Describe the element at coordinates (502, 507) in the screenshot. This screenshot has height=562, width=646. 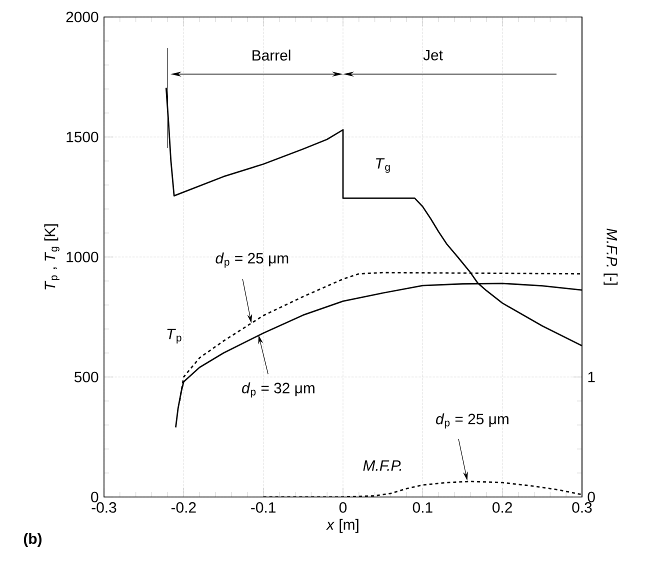
I see `x-tick-label: 0.2` at that location.